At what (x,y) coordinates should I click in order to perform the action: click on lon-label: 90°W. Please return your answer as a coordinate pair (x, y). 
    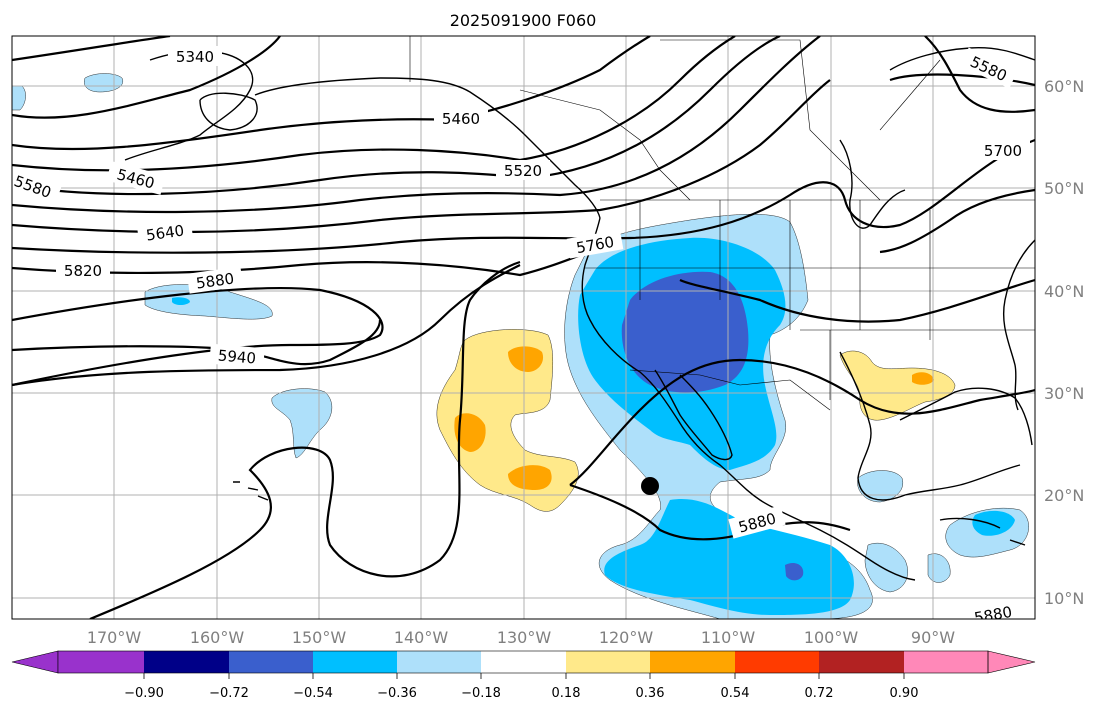
    Looking at the image, I should click on (933, 637).